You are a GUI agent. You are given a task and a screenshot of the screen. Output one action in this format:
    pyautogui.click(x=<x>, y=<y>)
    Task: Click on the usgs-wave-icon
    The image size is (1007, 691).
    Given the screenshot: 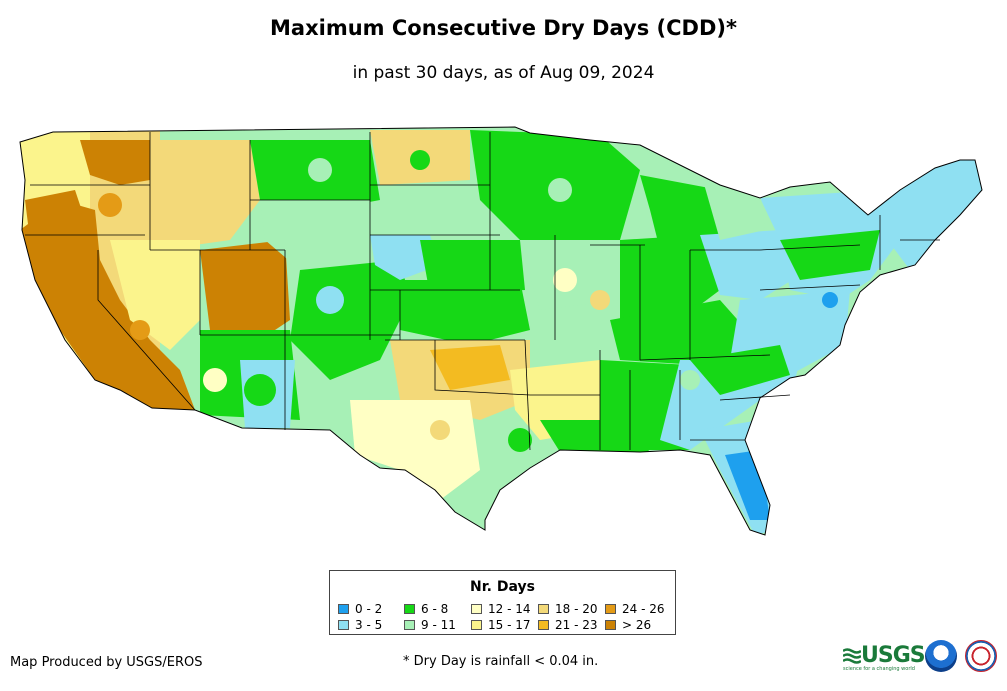 What is the action you would take?
    pyautogui.click(x=852, y=655)
    